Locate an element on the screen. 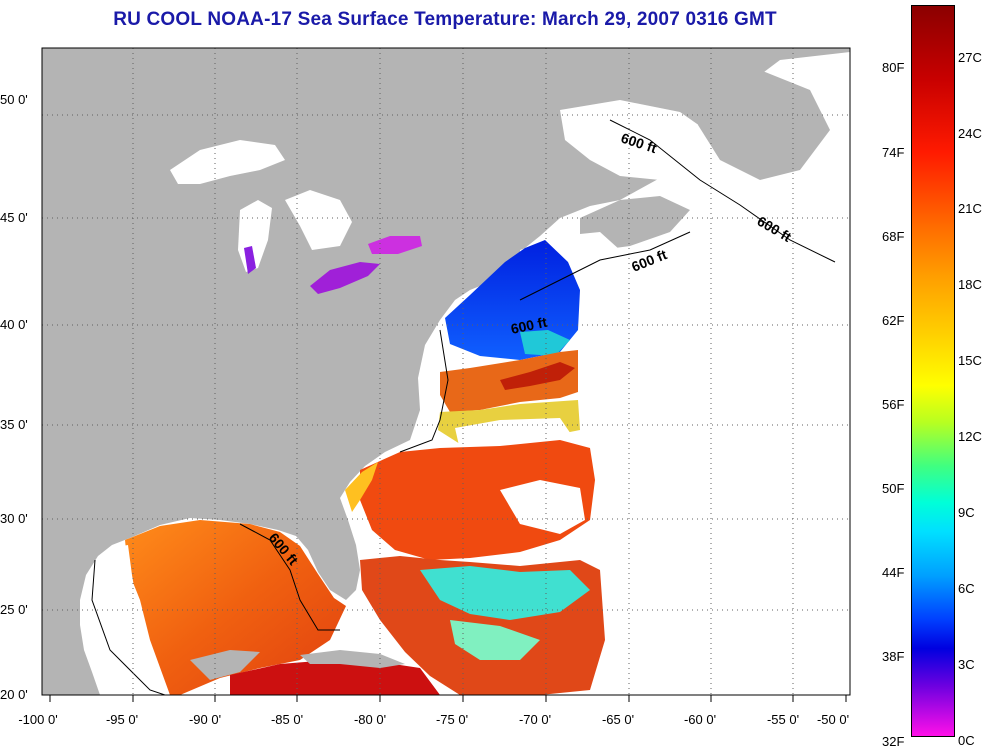 The image size is (984, 754). lon-label: -95 0' is located at coordinates (122, 719).